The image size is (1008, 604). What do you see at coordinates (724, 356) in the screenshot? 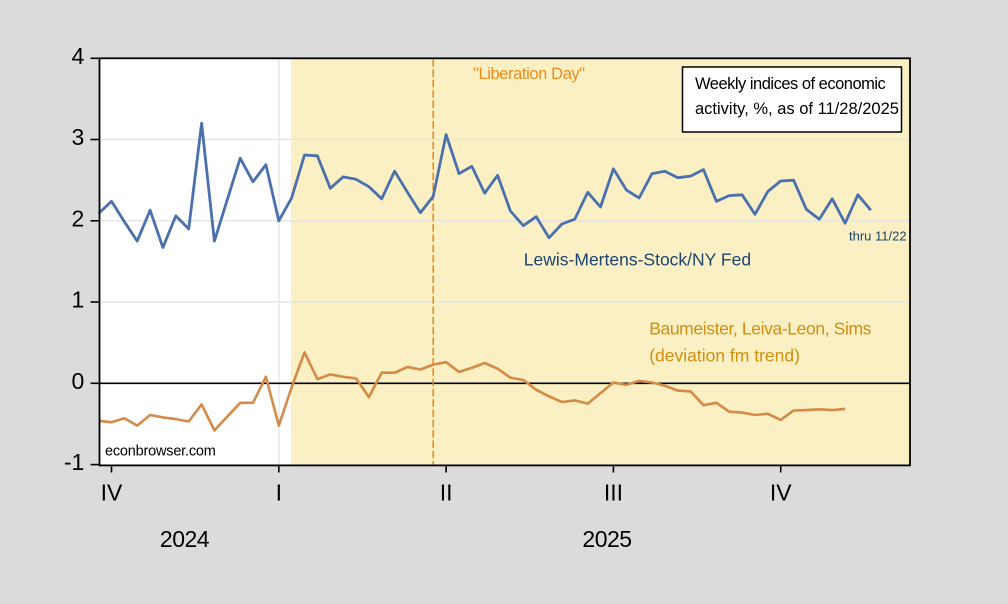
I see `svg-text: (deviation fm trend)` at bounding box center [724, 356].